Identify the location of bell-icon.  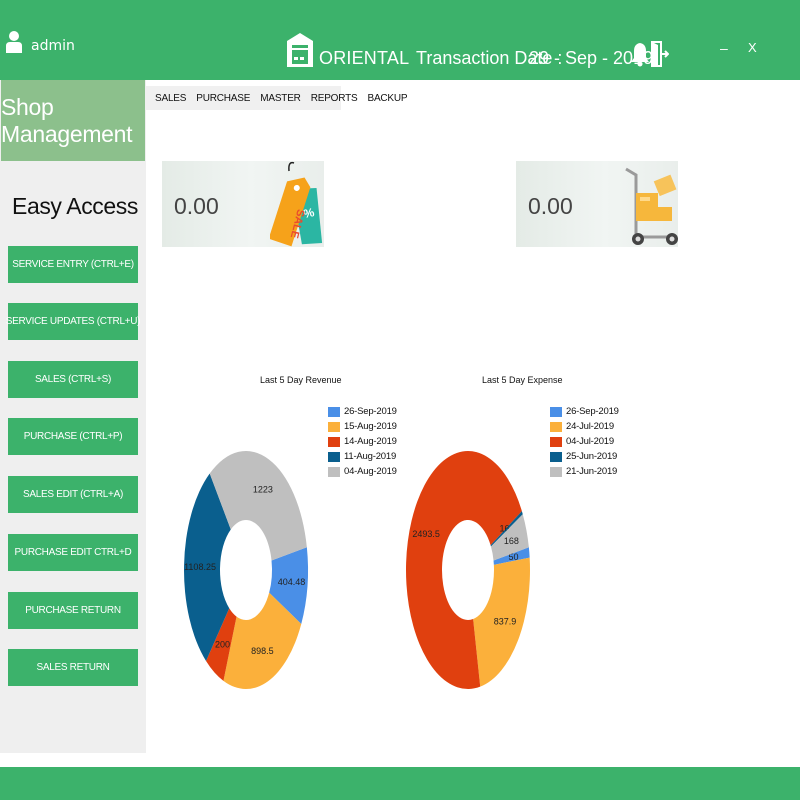
(640, 54).